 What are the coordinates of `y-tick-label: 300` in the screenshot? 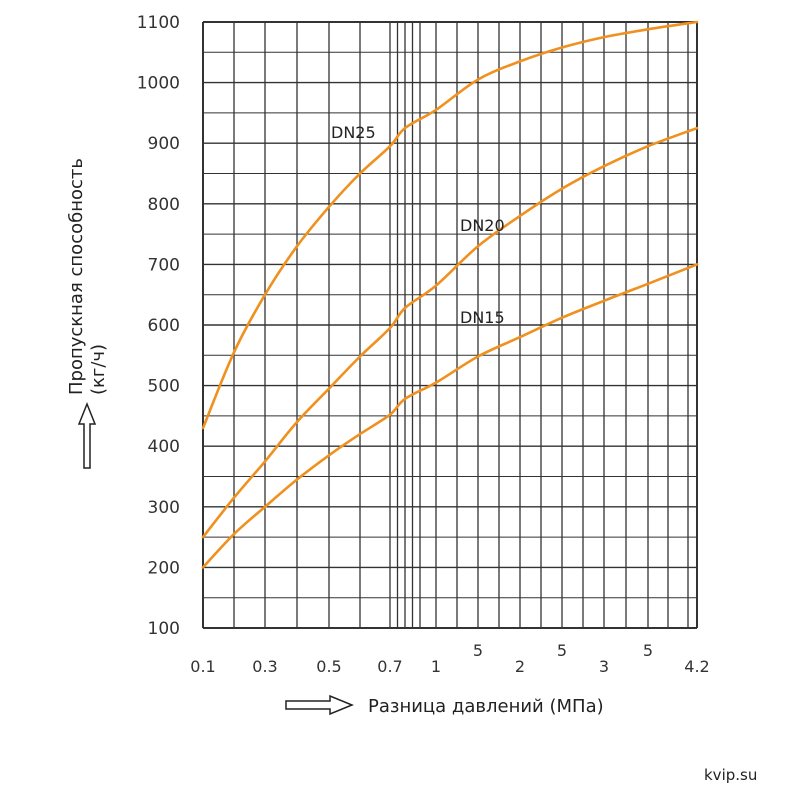 It's located at (164, 508).